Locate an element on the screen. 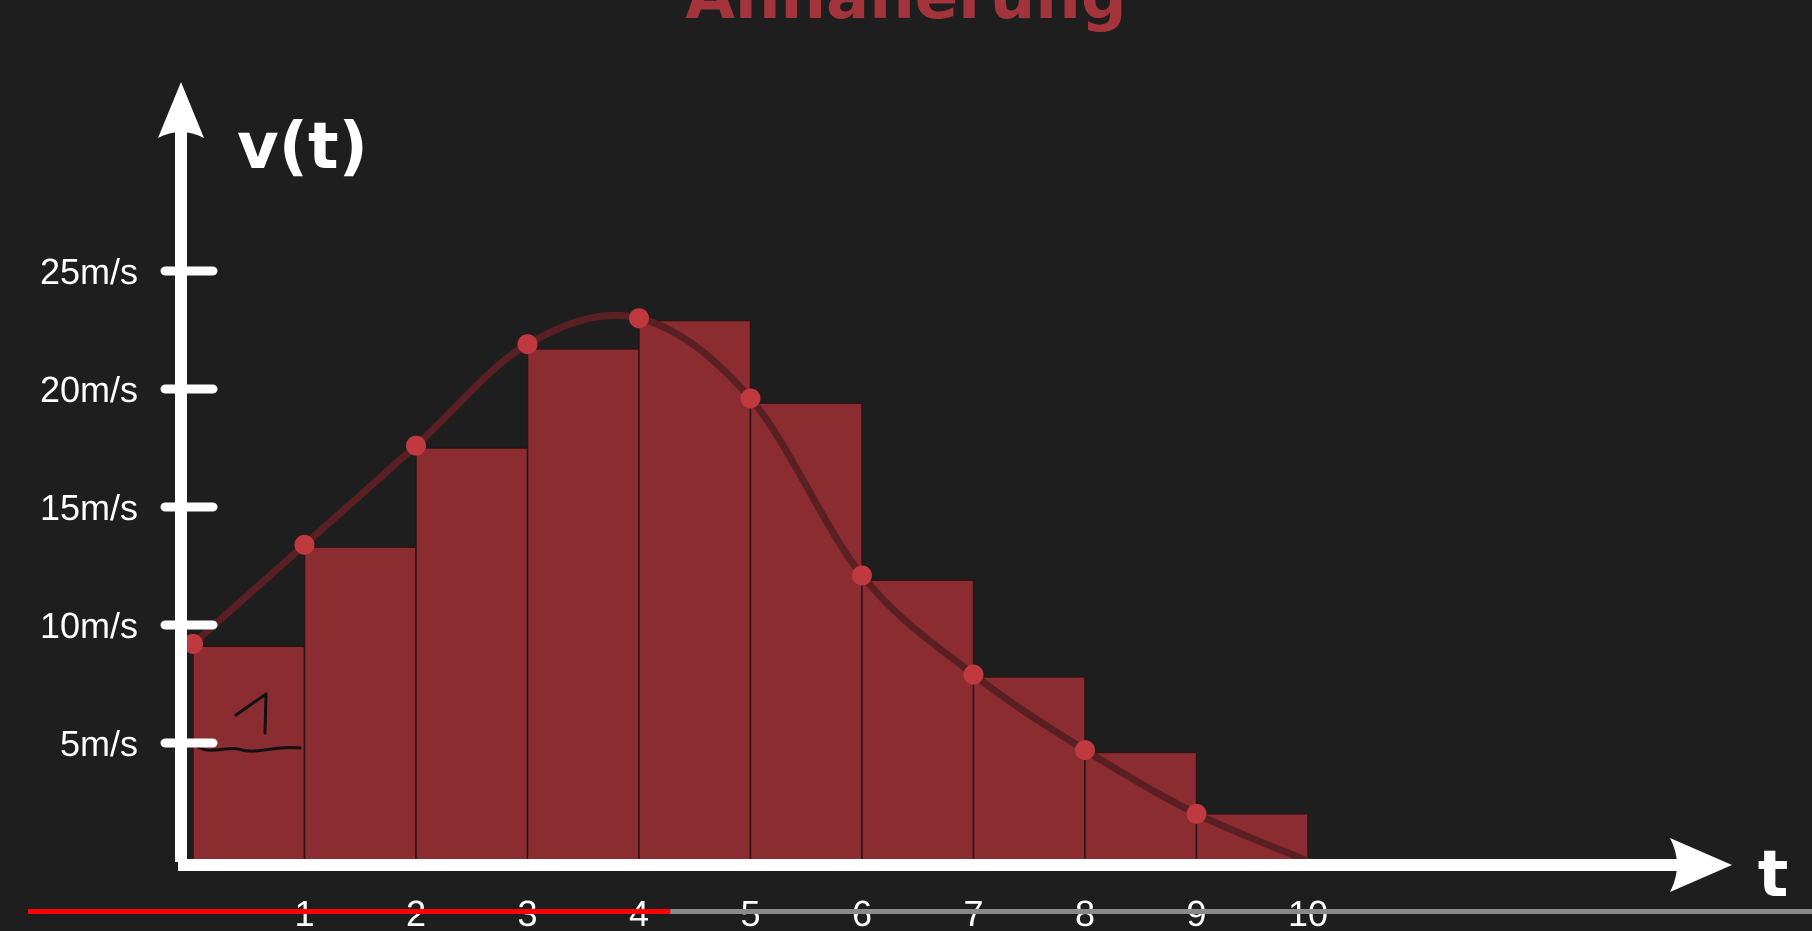 This screenshot has width=1812, height=931. y-tick-label: 20m/s is located at coordinates (89, 389).